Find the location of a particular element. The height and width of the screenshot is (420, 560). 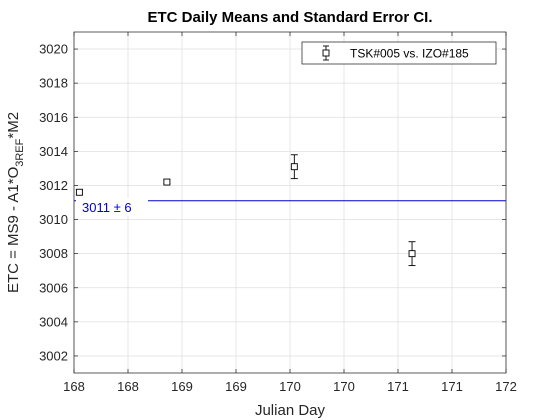

legend-box is located at coordinates (399, 53).